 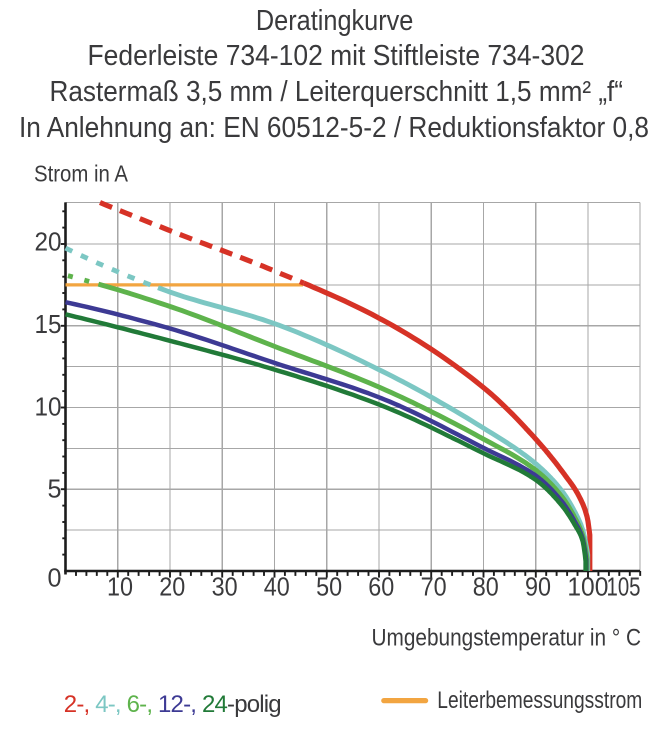 I want to click on svg-text: 70, so click(x=434, y=587).